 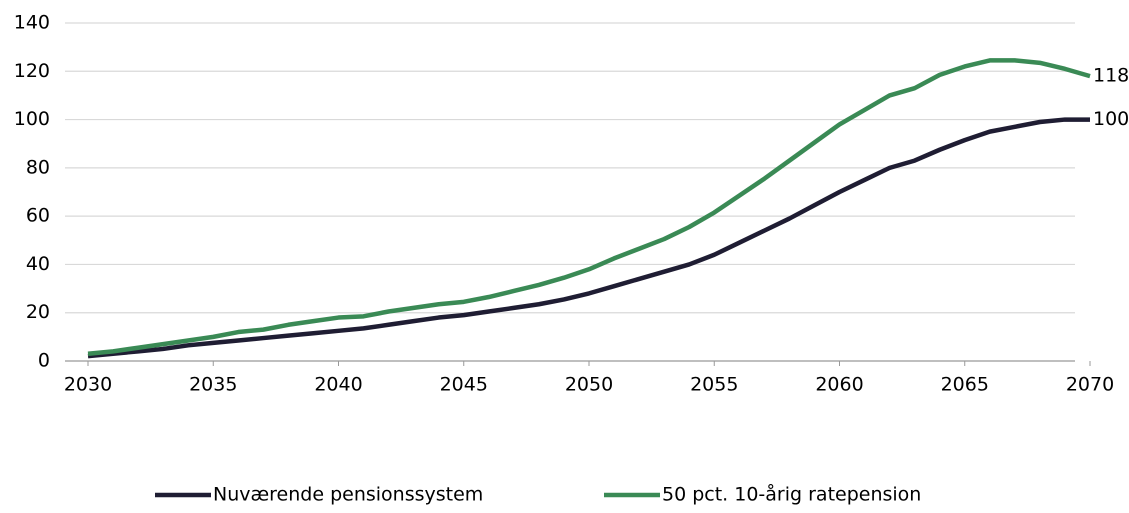 I want to click on x-tick-label: 2030, so click(x=88, y=385).